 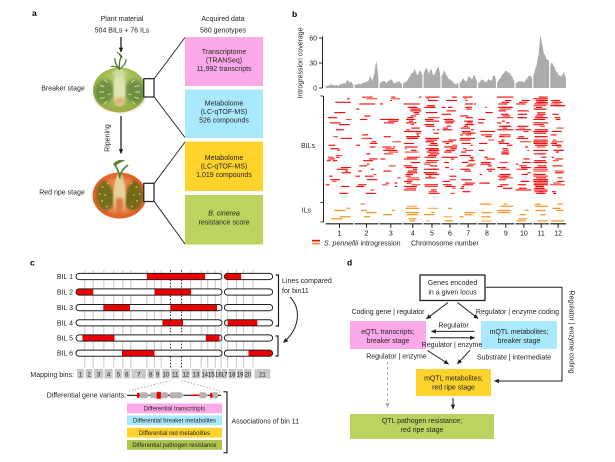 What do you see at coordinates (224, 61) in the screenshot?
I see `svg-text: (TRANSeq)` at bounding box center [224, 61].